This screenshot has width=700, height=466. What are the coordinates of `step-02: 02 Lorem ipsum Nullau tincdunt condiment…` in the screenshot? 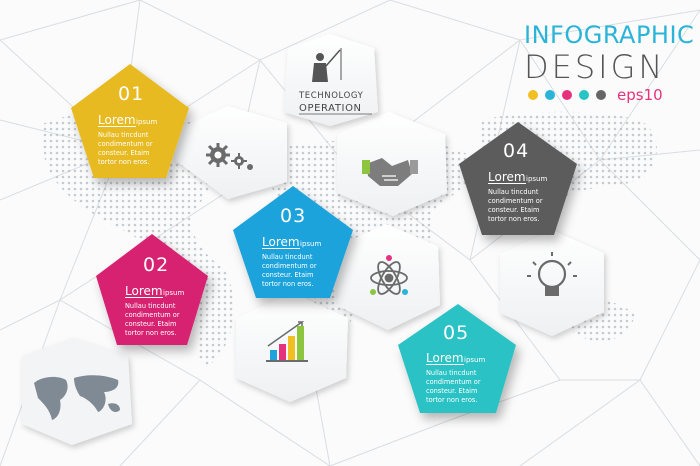 It's located at (154, 295).